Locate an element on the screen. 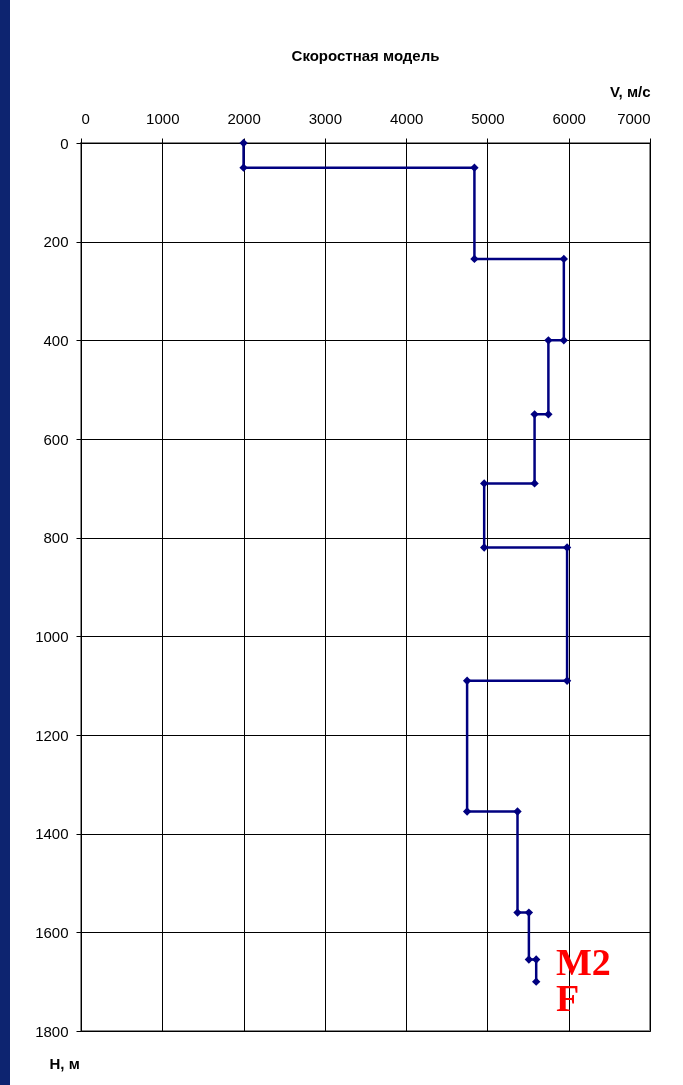 The width and height of the screenshot is (683, 1085). x-tick-label: 2000 is located at coordinates (244, 118).